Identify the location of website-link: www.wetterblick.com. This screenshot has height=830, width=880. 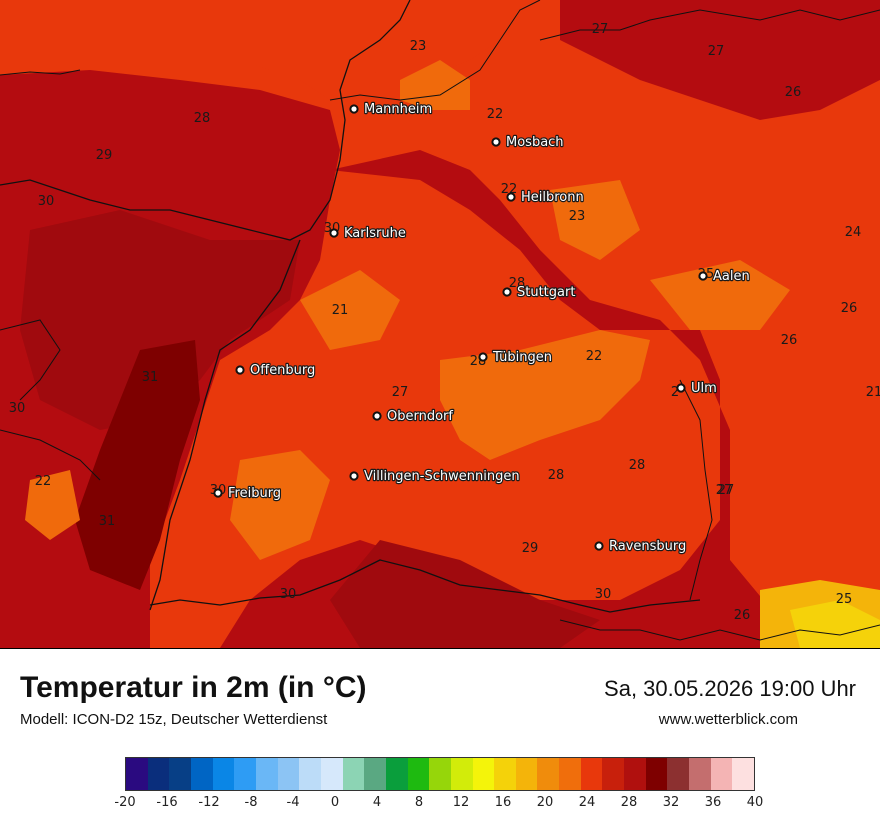
(728, 719).